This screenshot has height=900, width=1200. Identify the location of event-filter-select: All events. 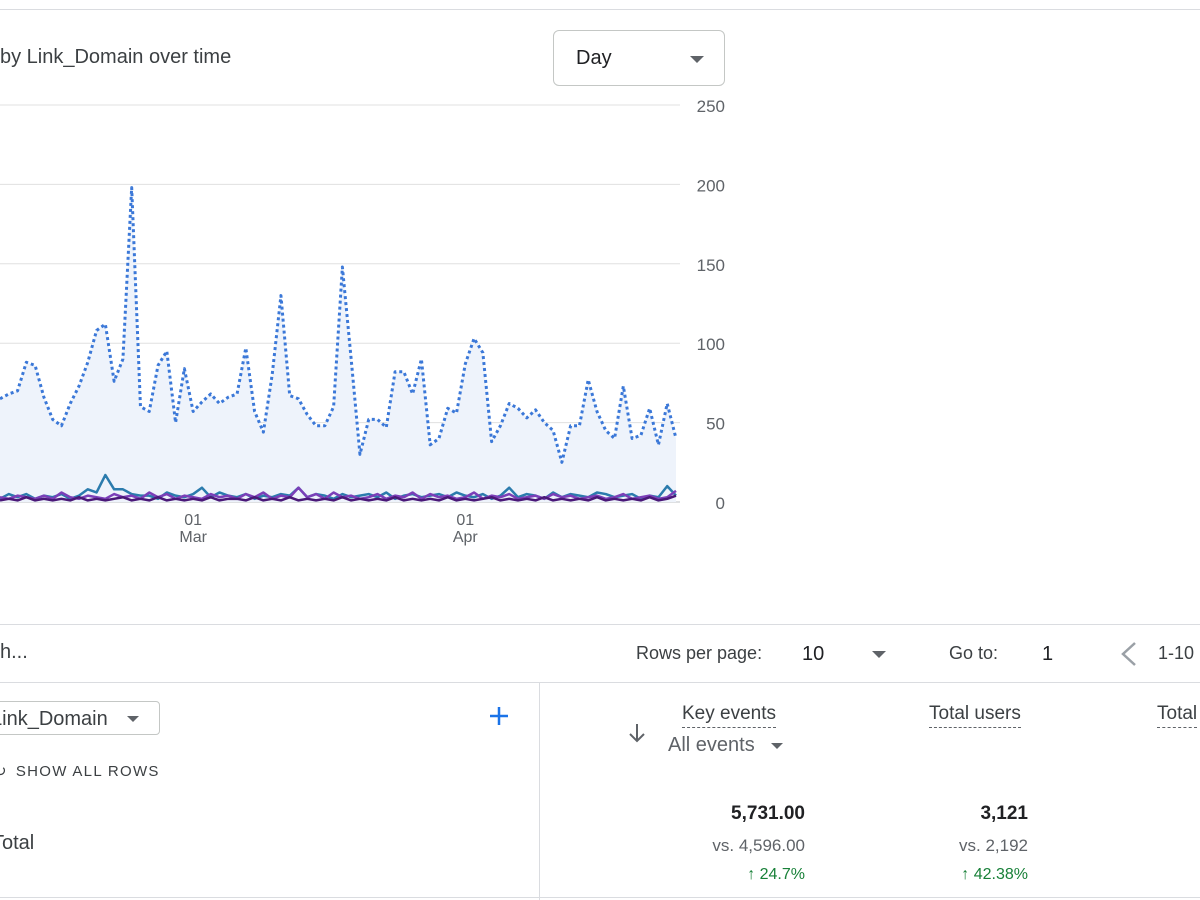
(725, 745).